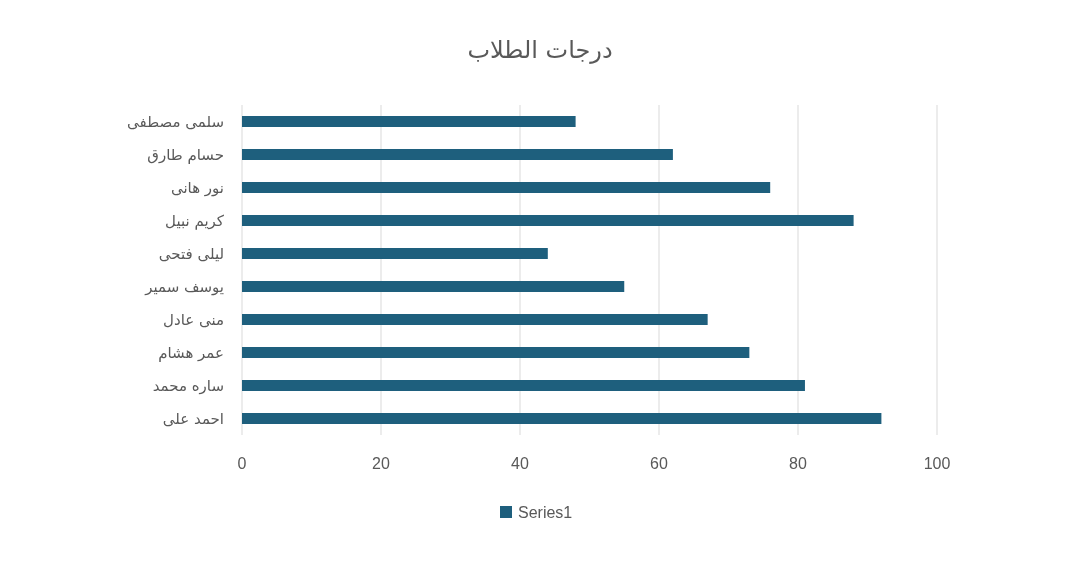 This screenshot has height=566, width=1080. I want to click on legend-label: Series1, so click(545, 512).